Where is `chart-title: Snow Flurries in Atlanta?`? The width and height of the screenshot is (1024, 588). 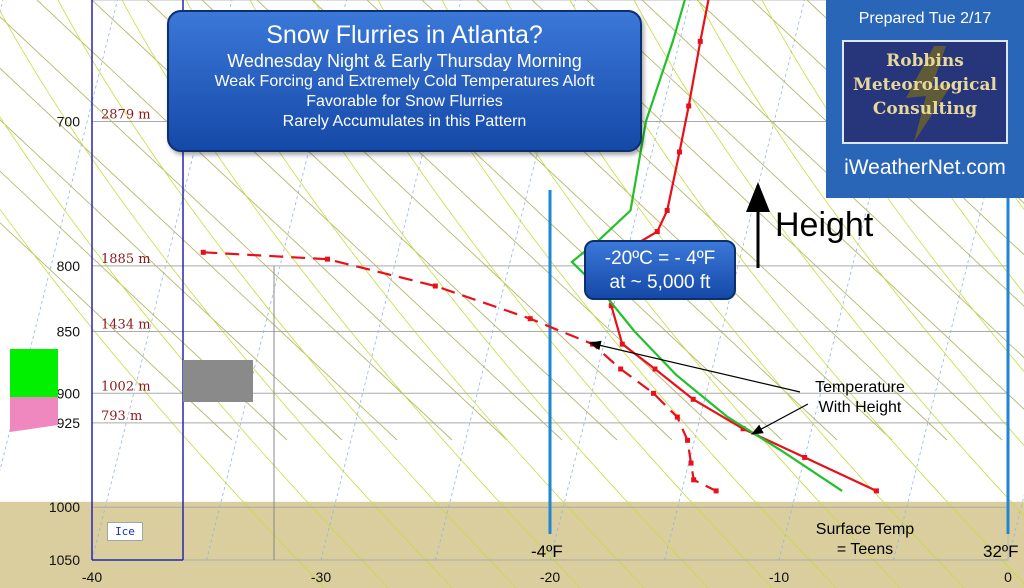 chart-title: Snow Flurries in Atlanta? is located at coordinates (404, 35).